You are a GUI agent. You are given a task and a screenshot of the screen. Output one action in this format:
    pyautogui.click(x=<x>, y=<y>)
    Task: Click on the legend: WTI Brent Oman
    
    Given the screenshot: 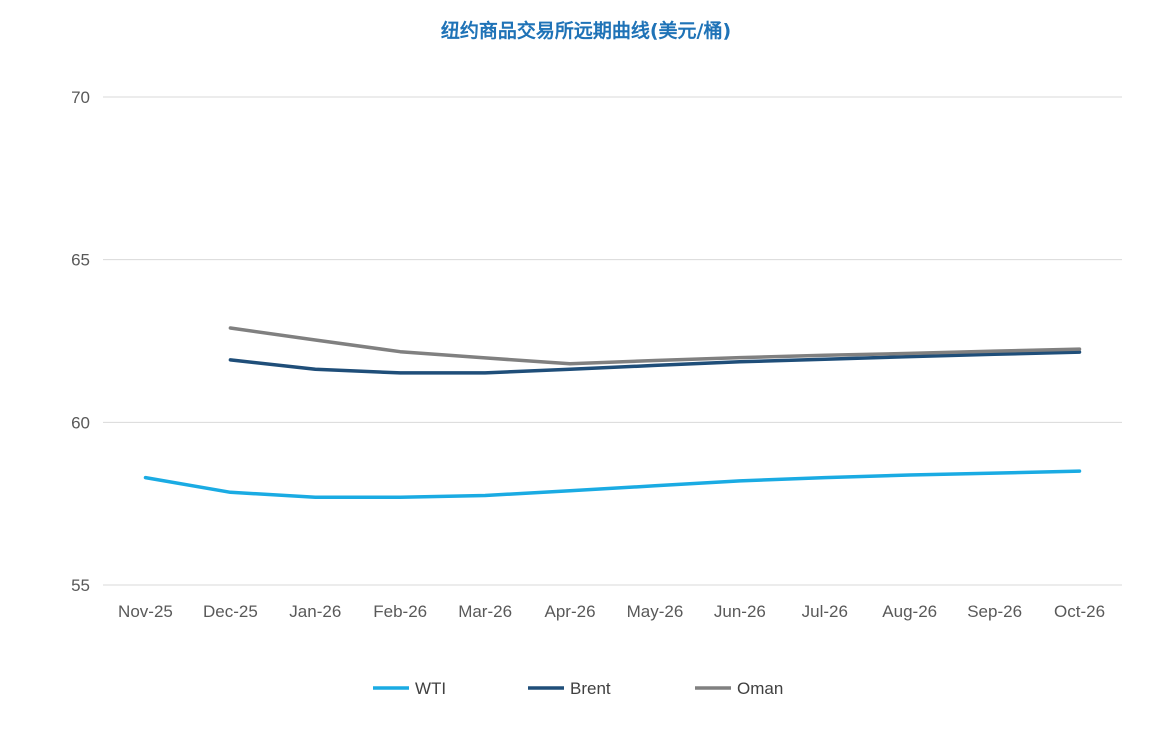 What is the action you would take?
    pyautogui.click(x=578, y=688)
    